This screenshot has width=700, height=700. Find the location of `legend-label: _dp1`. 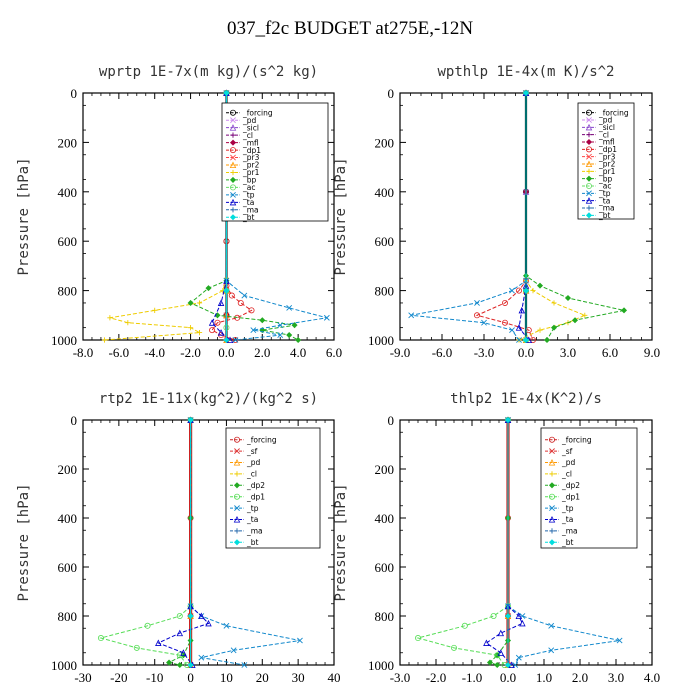

legend-label: _dp1 is located at coordinates (255, 496).